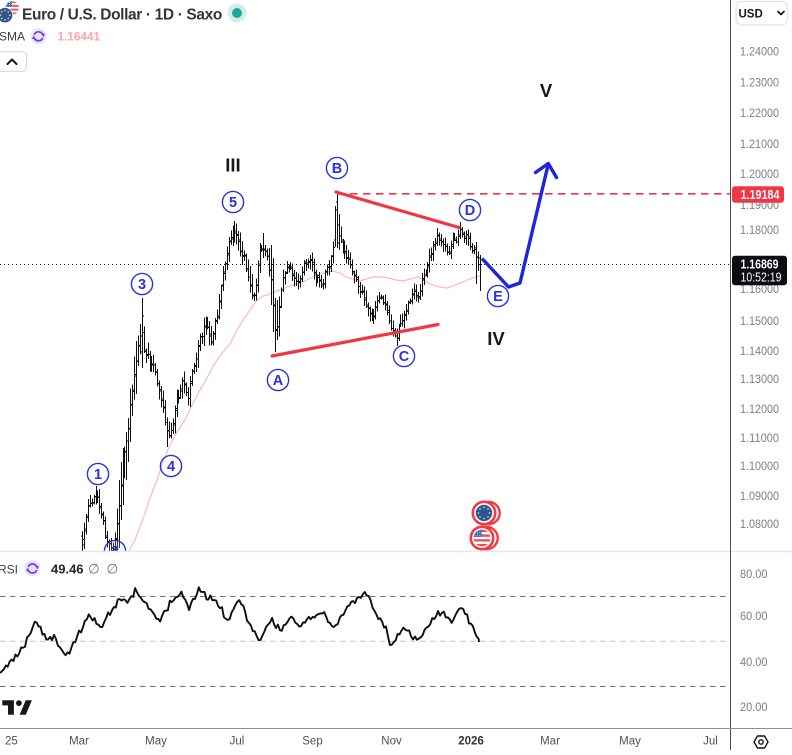  What do you see at coordinates (496, 338) in the screenshot?
I see `svg-text: IV` at bounding box center [496, 338].